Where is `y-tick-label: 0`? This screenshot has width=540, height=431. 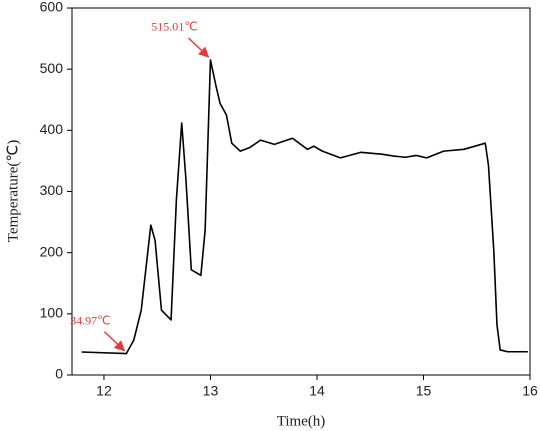 y-tick-label: 0 is located at coordinates (59, 374).